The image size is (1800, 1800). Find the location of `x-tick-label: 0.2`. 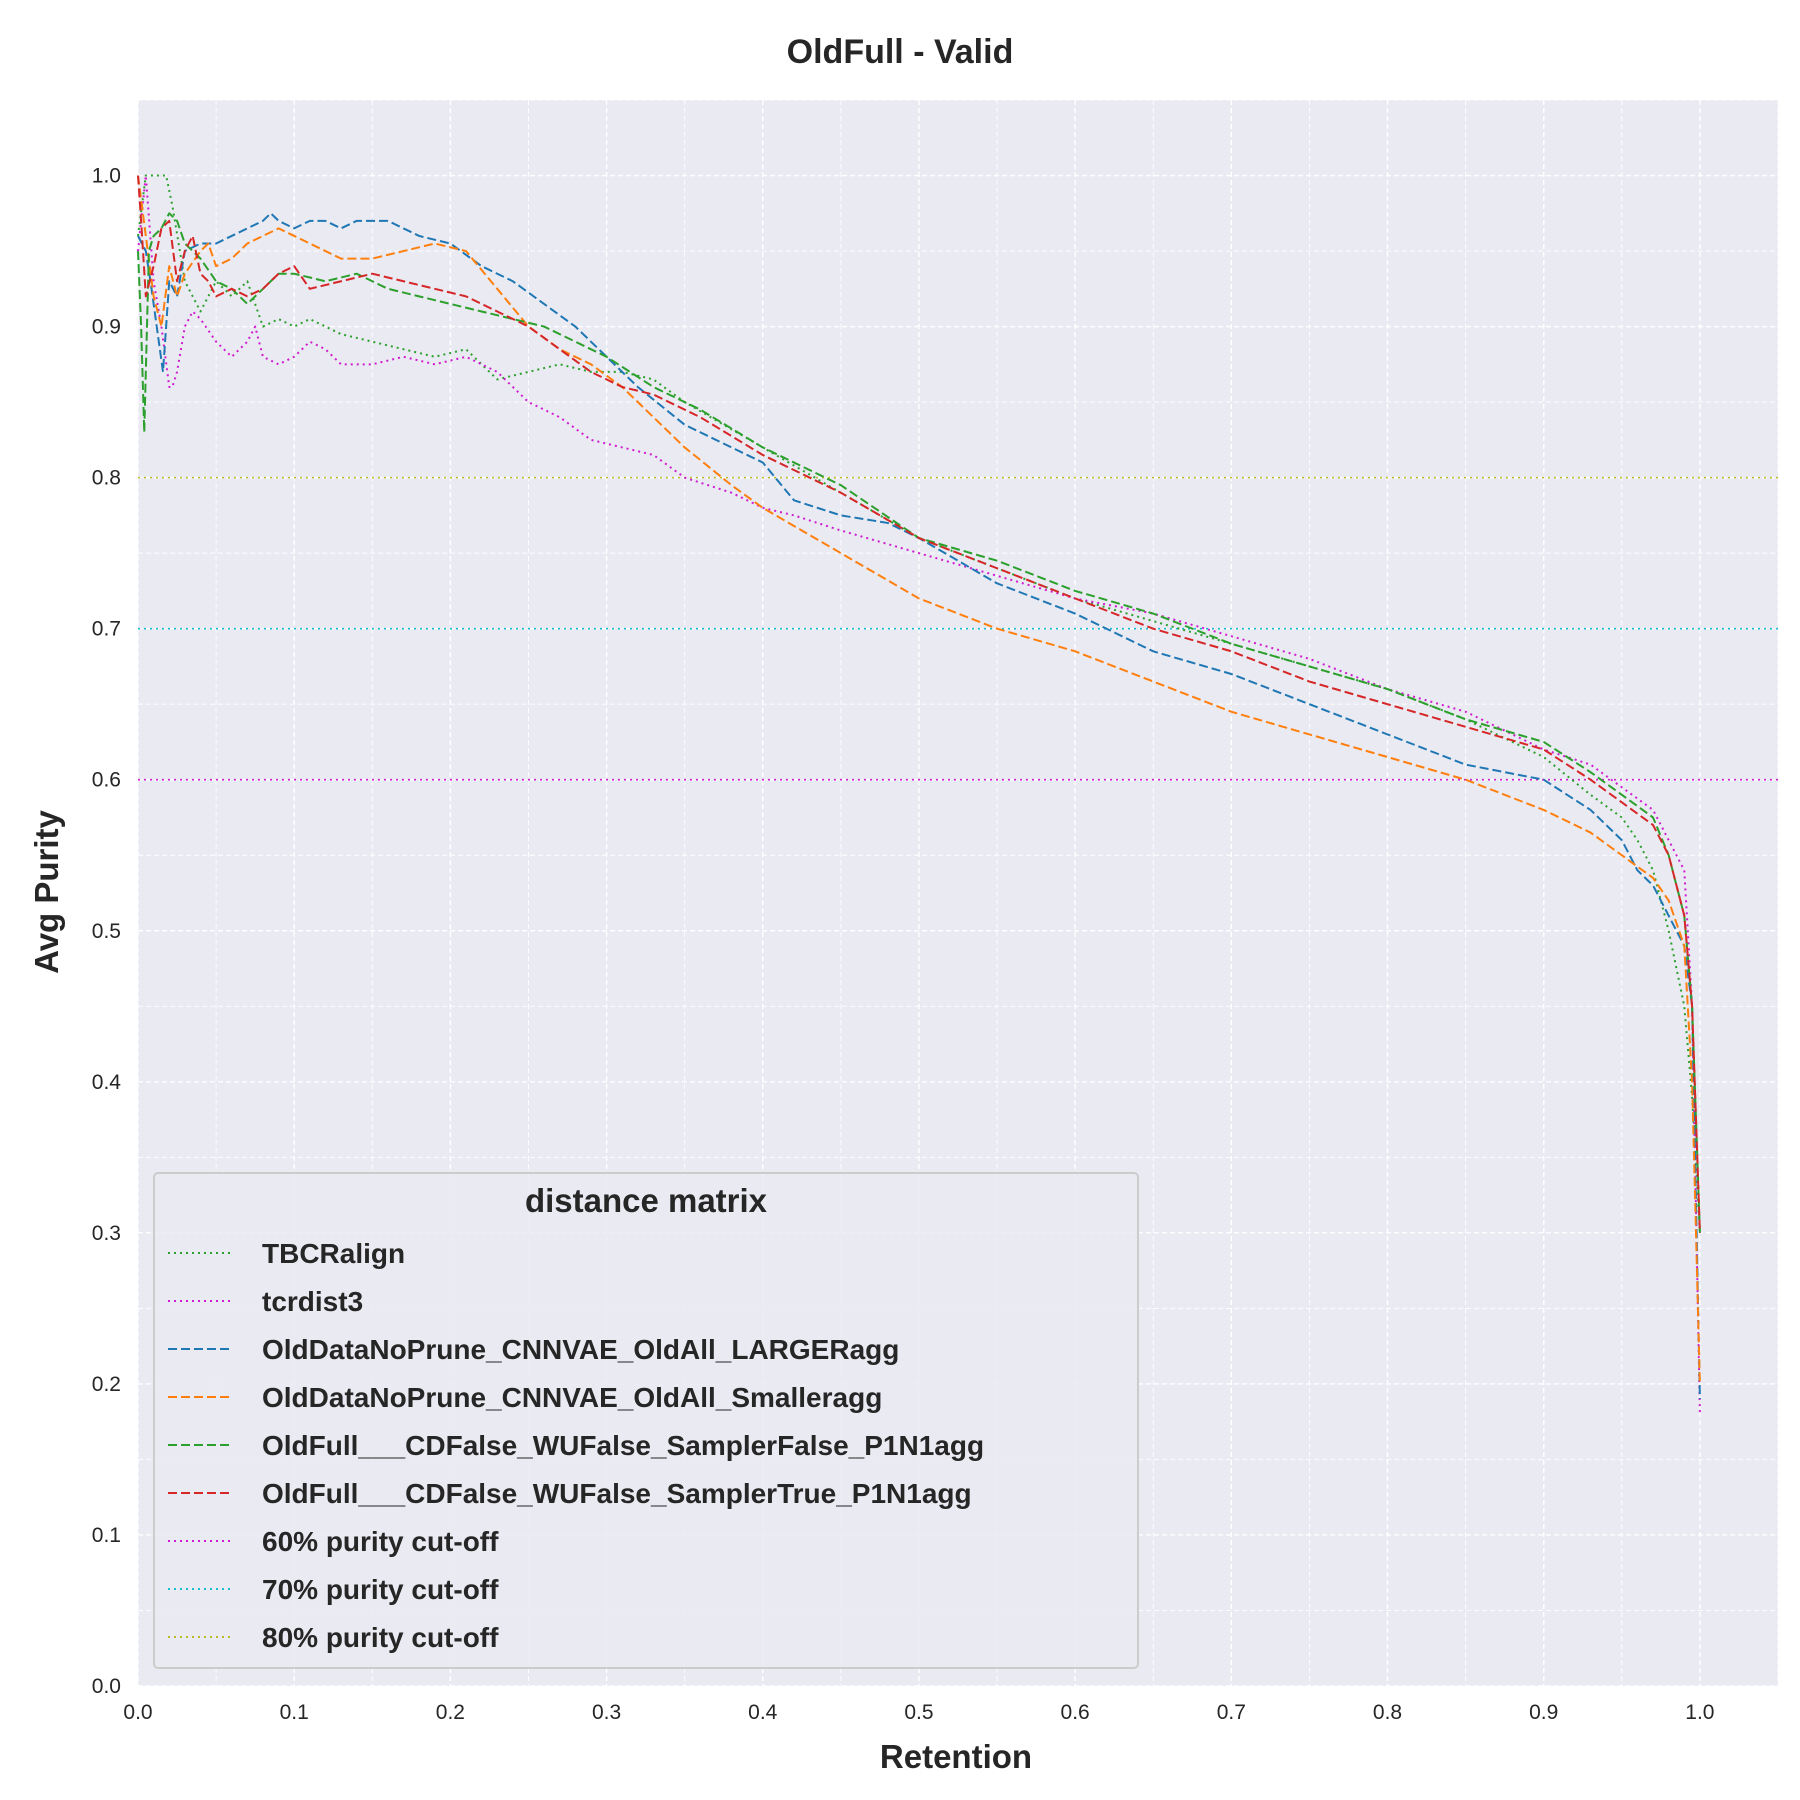

x-tick-label: 0.2 is located at coordinates (450, 1712).